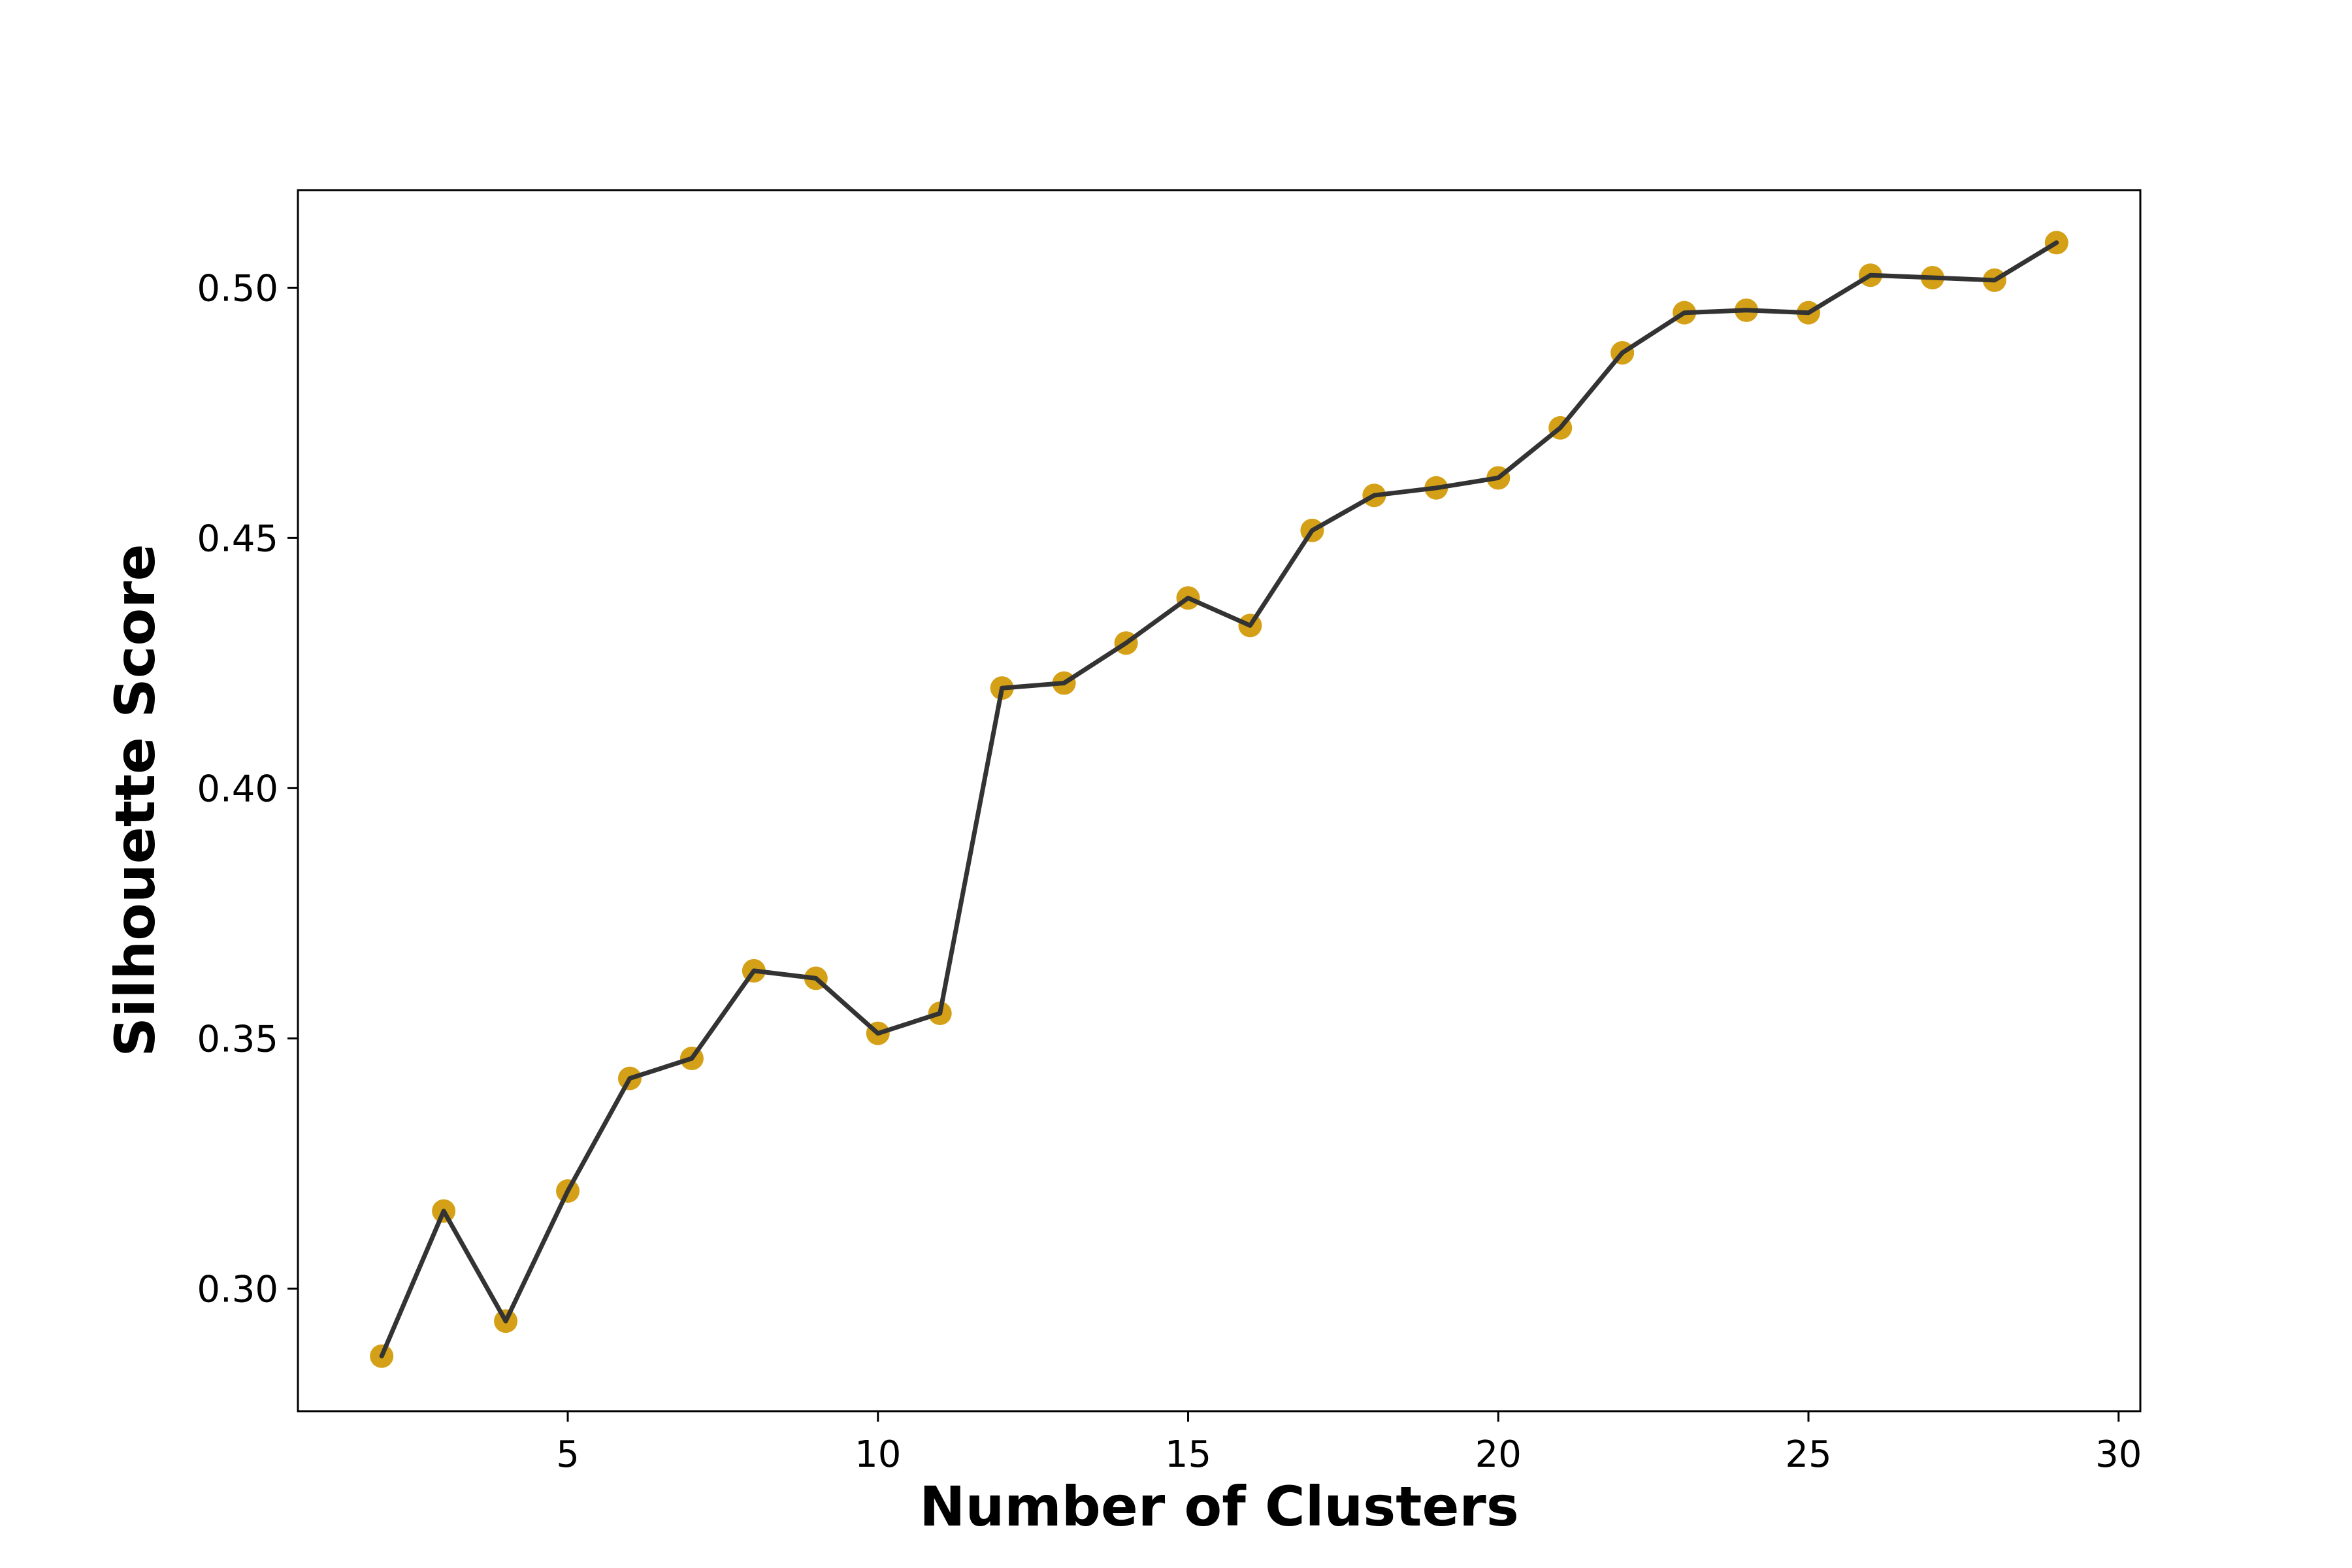 The height and width of the screenshot is (1568, 2352). Describe the element at coordinates (1188, 1454) in the screenshot. I see `x-tick-label: 15` at that location.